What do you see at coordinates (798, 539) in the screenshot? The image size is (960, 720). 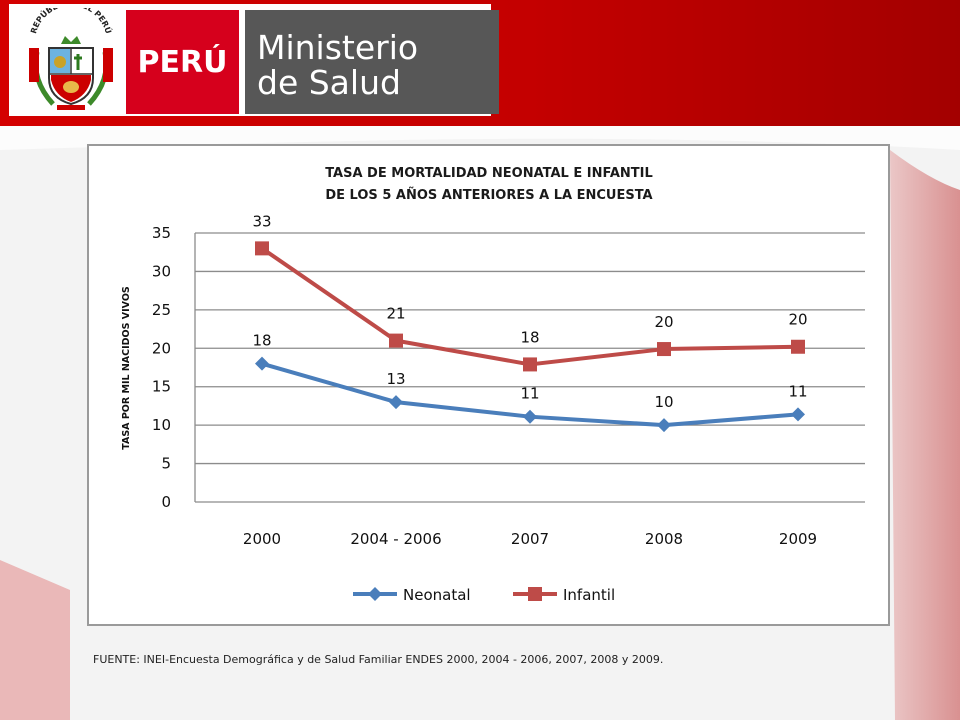 I see `x-category-label: 2009` at bounding box center [798, 539].